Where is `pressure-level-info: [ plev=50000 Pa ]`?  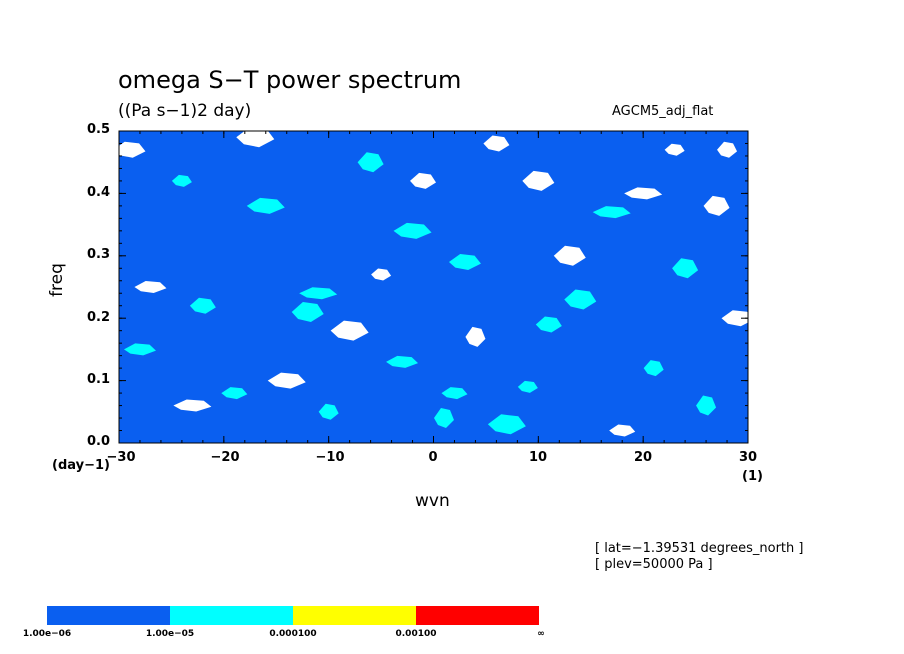 pressure-level-info: [ plev=50000 Pa ] is located at coordinates (654, 564).